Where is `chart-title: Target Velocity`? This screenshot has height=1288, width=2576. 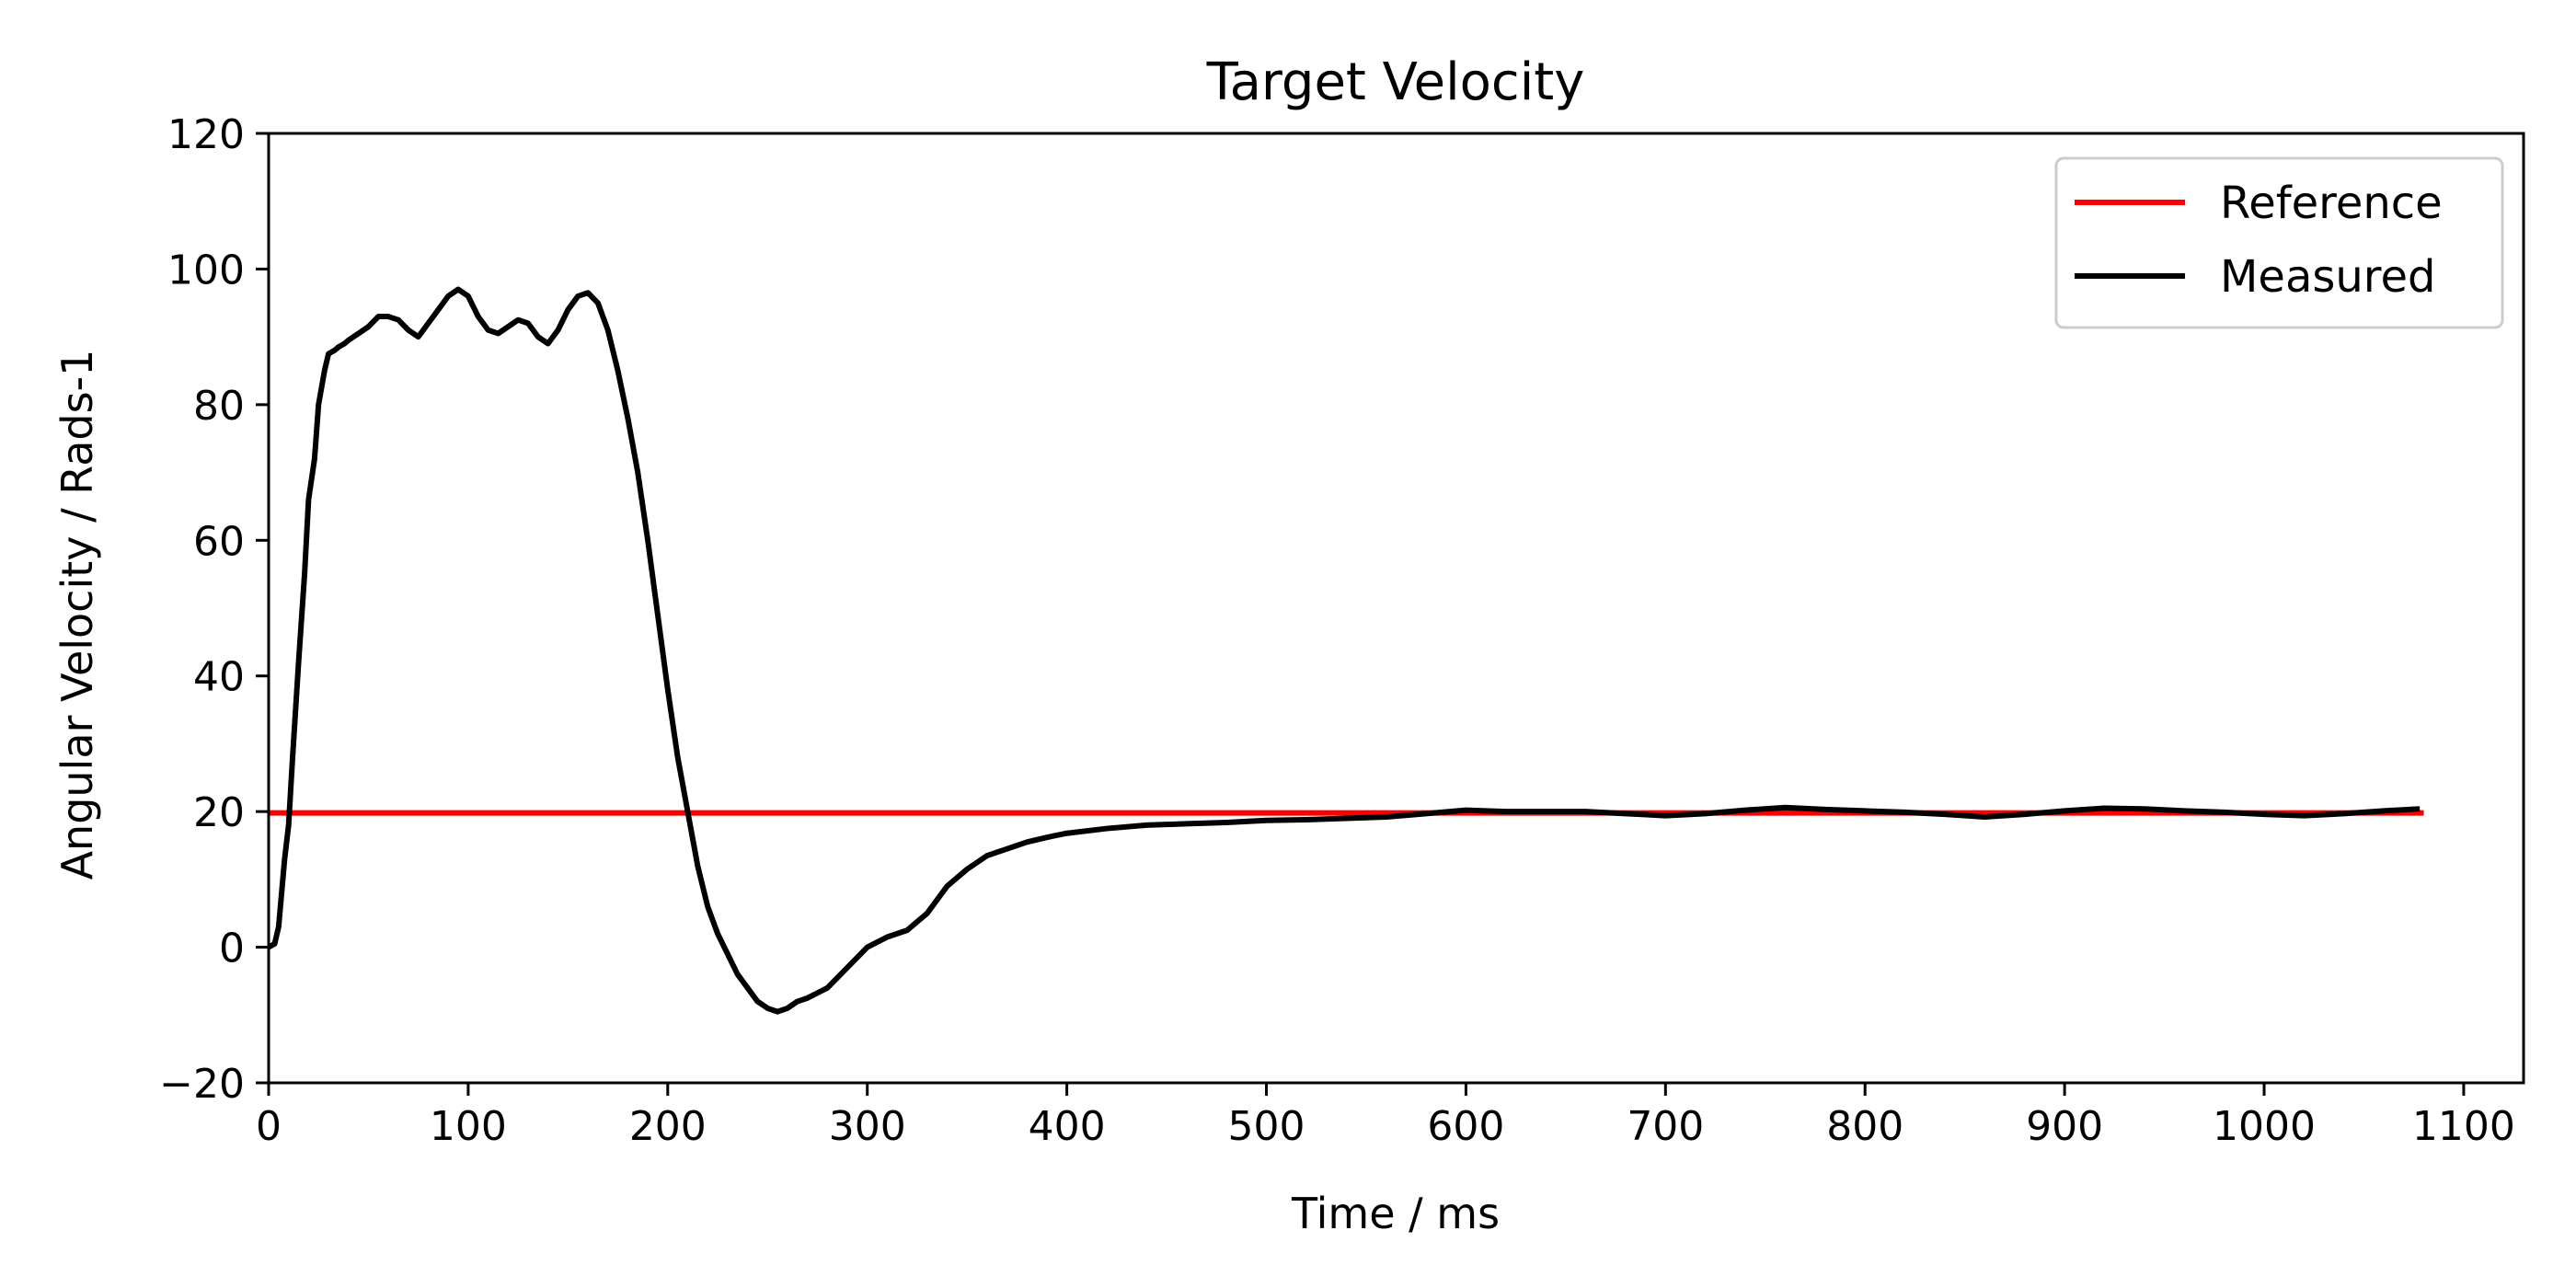 chart-title: Target Velocity is located at coordinates (1395, 82).